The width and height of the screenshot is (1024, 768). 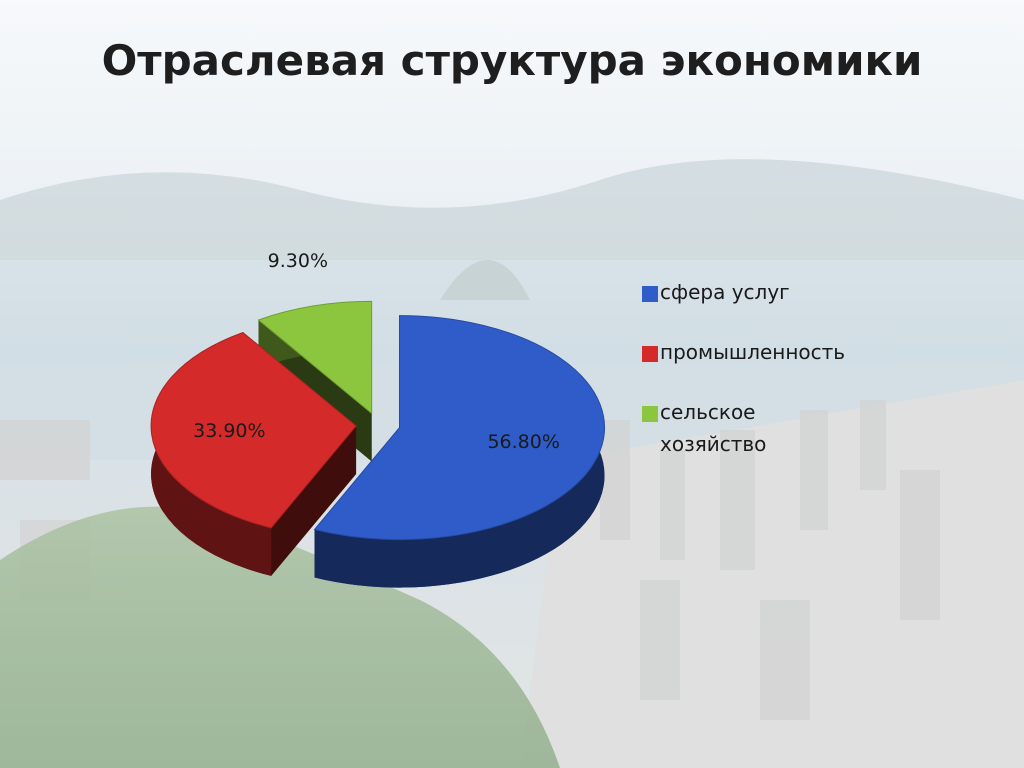 What do you see at coordinates (229, 431) in the screenshot?
I see `data-label: 33.90%` at bounding box center [229, 431].